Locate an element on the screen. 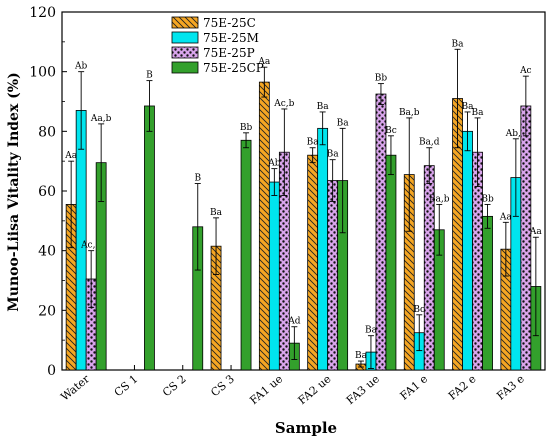 Image resolution: width=550 pixels, height=442 pixels. x-tick-label: FA3 ue is located at coordinates (363, 389).